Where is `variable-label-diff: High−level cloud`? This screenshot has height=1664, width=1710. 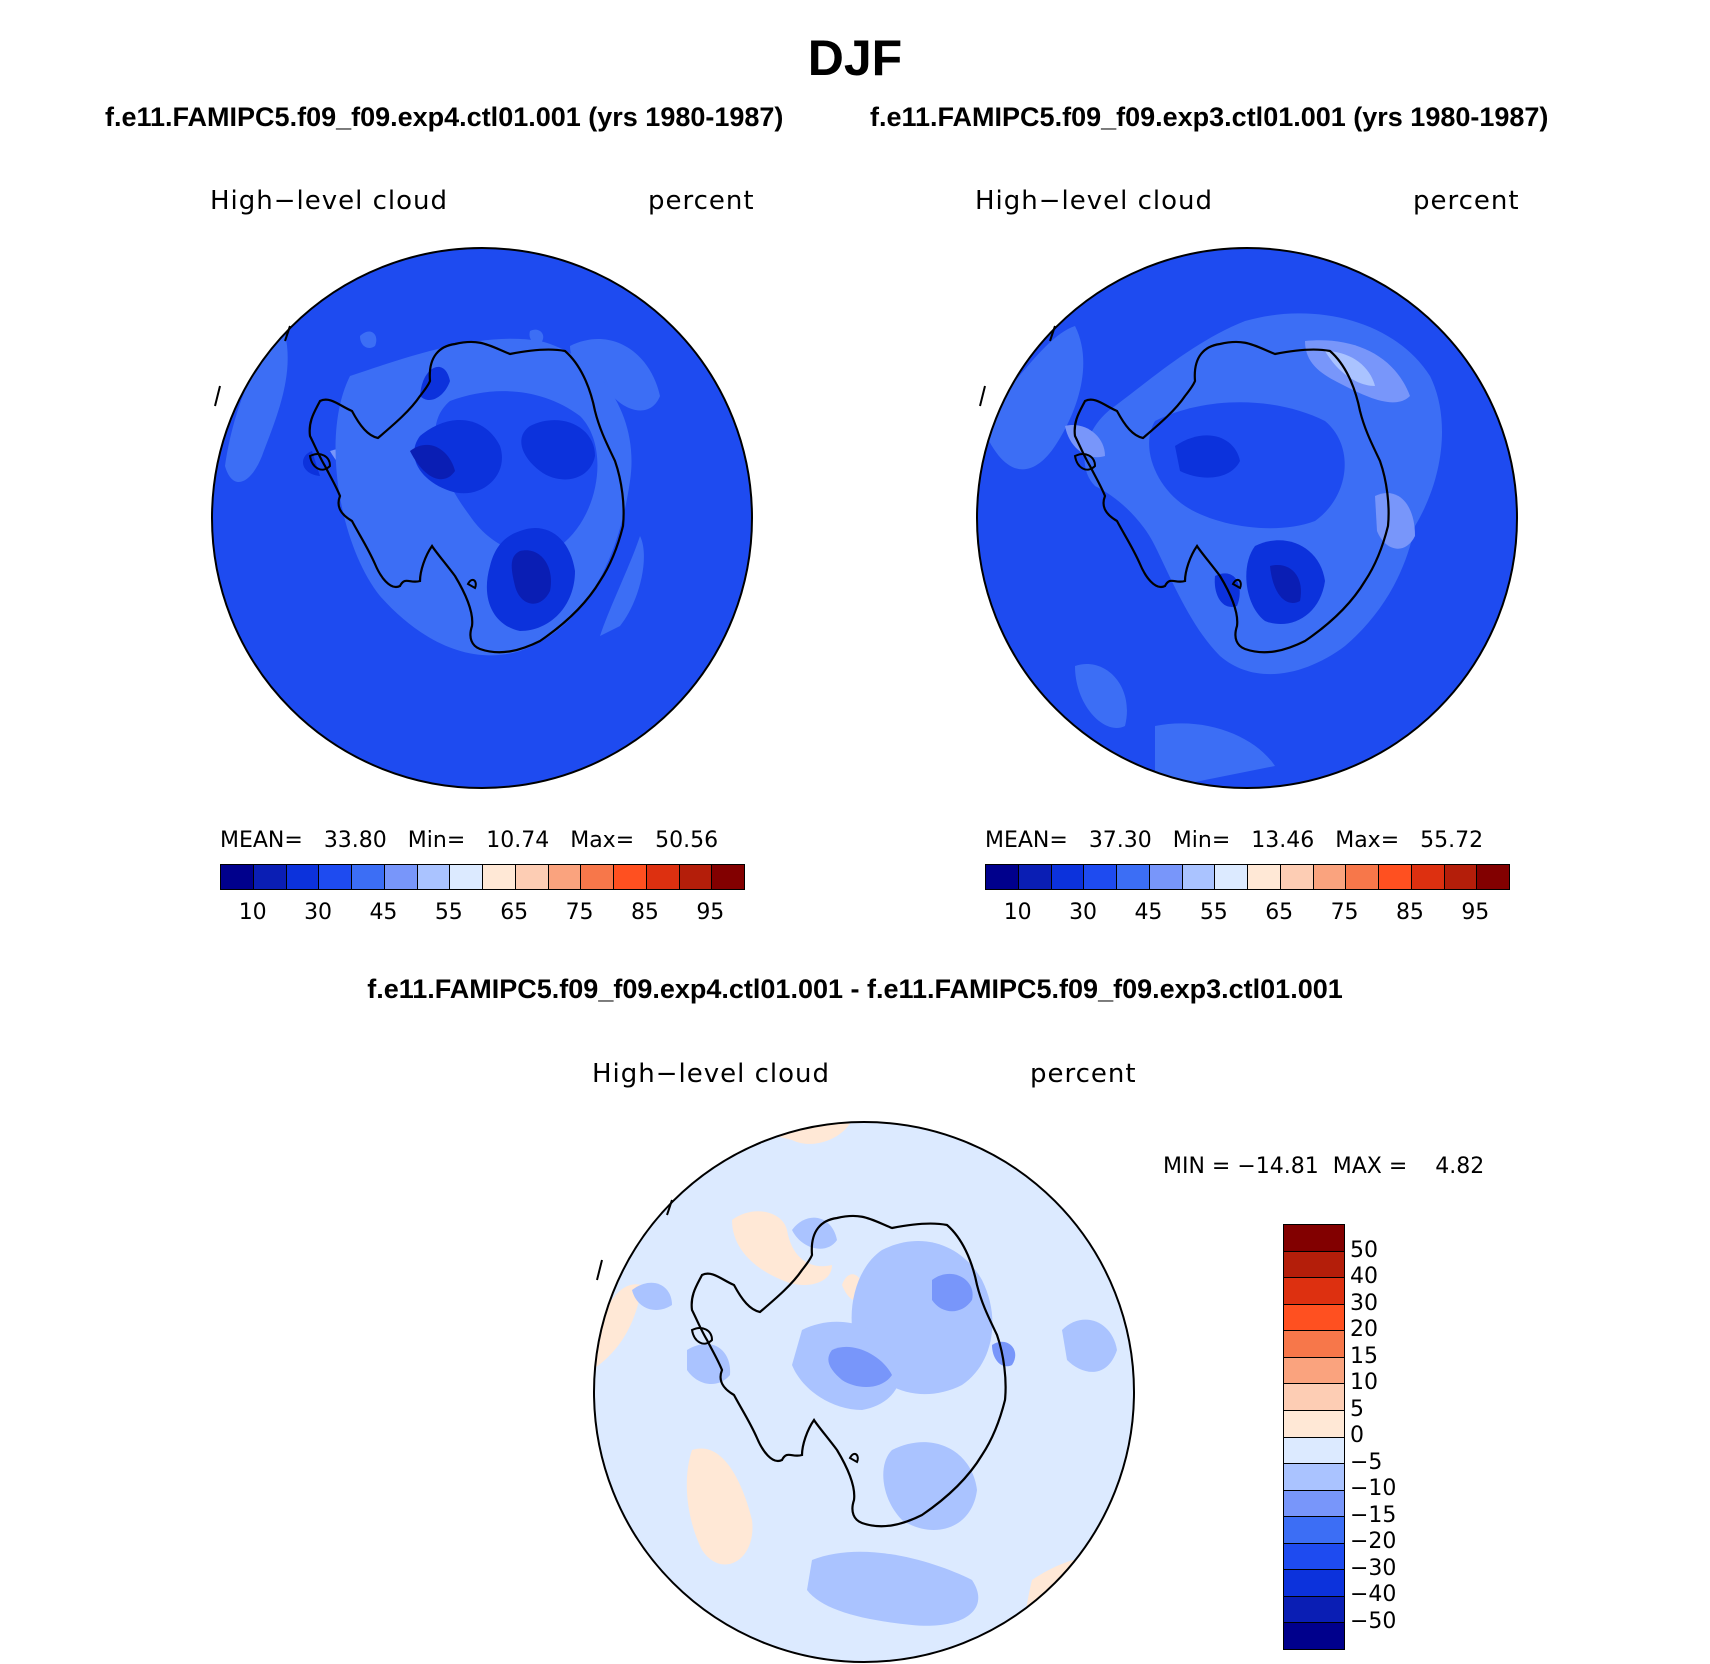 variable-label-diff: High−level cloud is located at coordinates (711, 1074).